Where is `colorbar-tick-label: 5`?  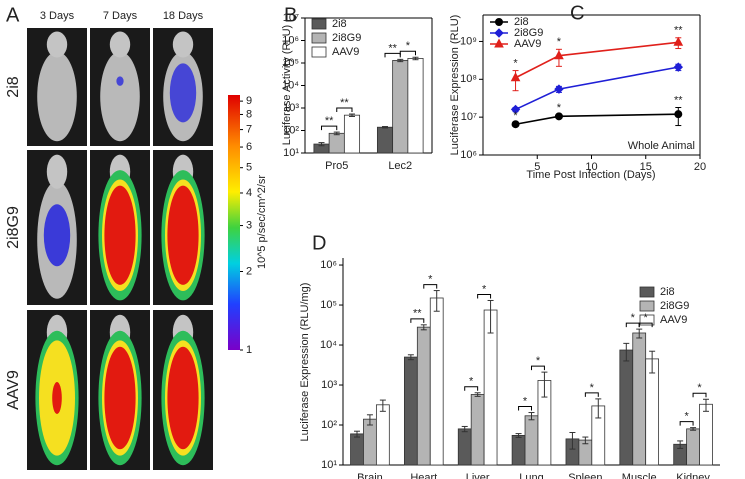 colorbar-tick-label: 5 is located at coordinates (249, 168).